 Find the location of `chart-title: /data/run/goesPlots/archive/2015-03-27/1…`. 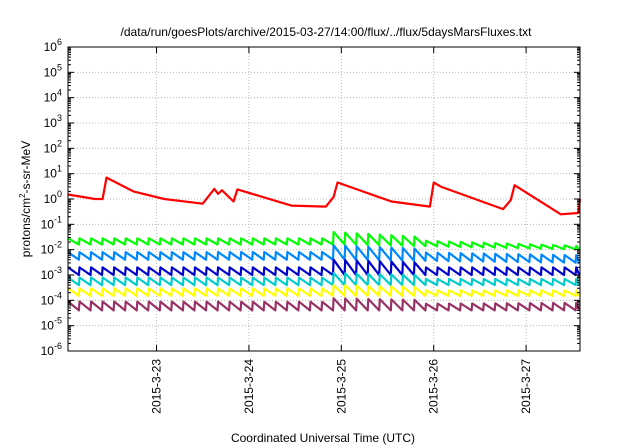

chart-title: /data/run/goesPlots/archive/2015-03-27/1… is located at coordinates (327, 32).